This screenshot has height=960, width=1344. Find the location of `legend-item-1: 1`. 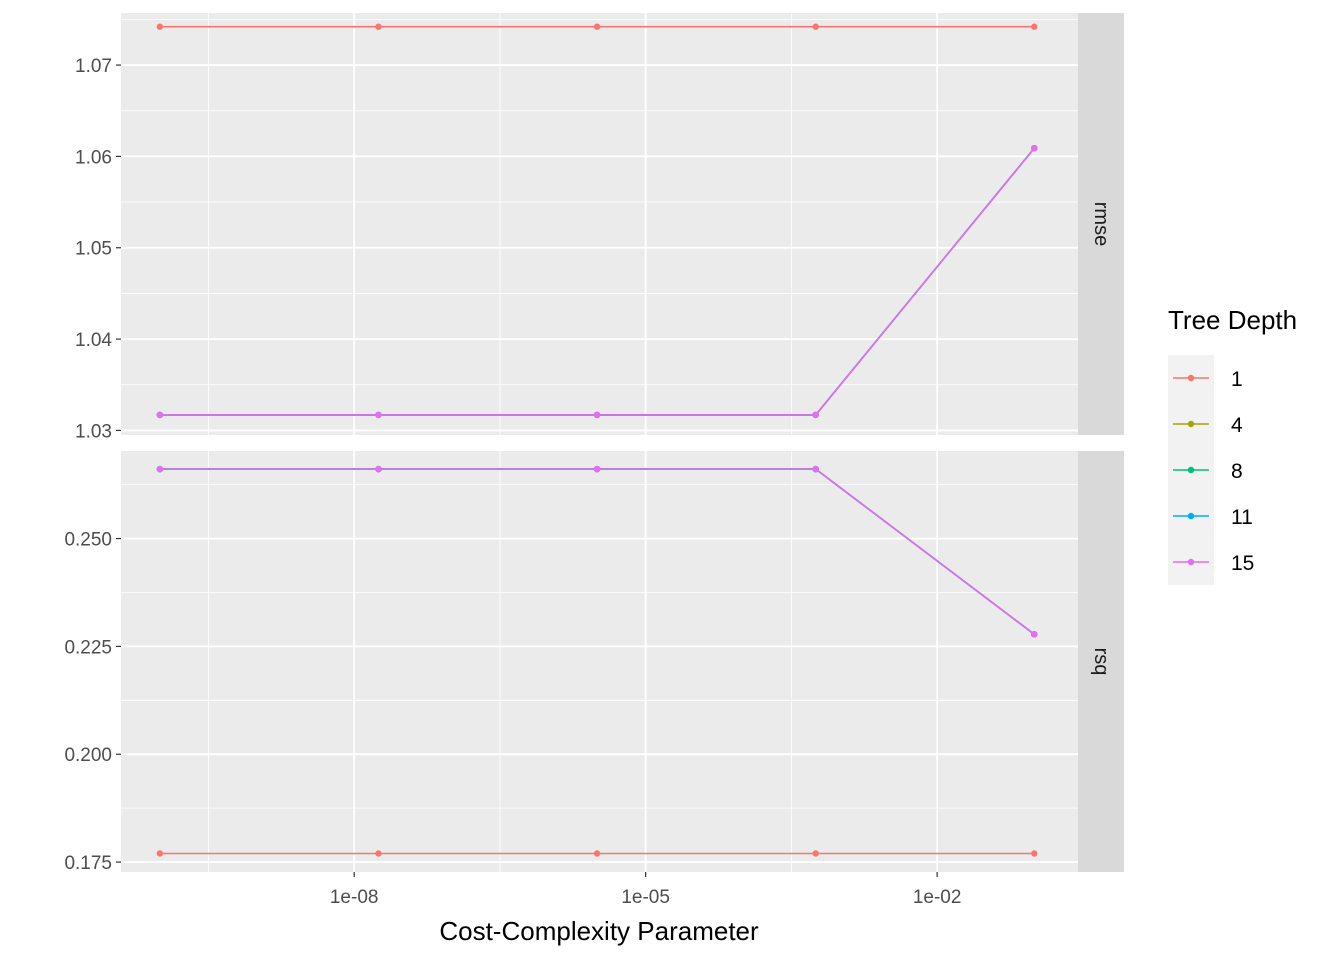

legend-item-1: 1 is located at coordinates (1208, 379).